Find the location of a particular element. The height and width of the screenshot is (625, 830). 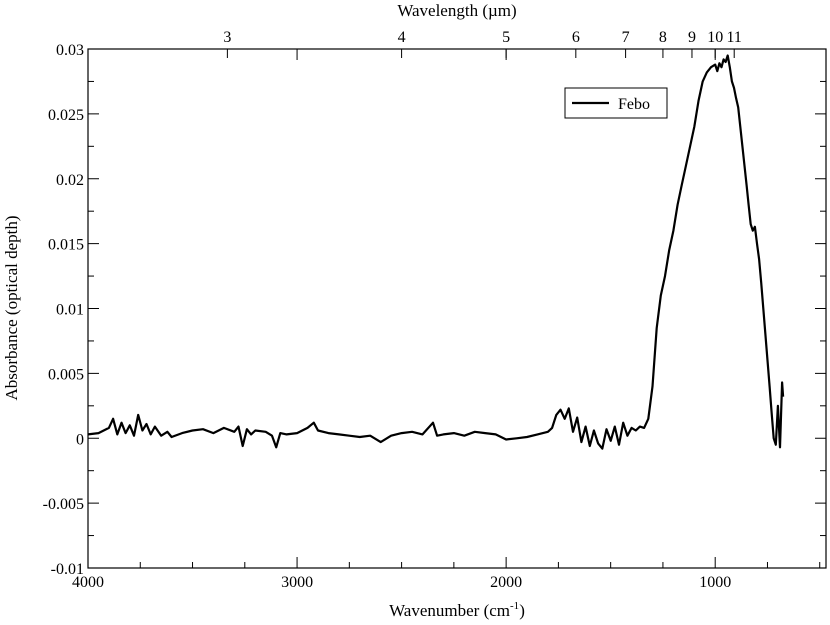

y-tick-label: 0.025 is located at coordinates (66, 115).